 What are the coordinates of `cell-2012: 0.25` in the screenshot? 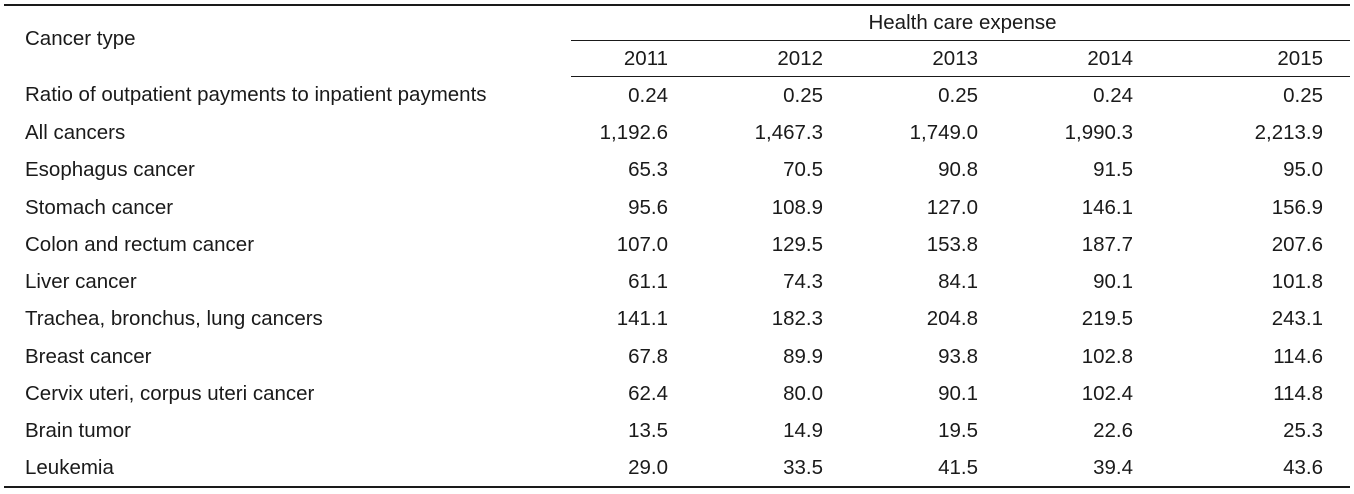 It's located at (803, 95).